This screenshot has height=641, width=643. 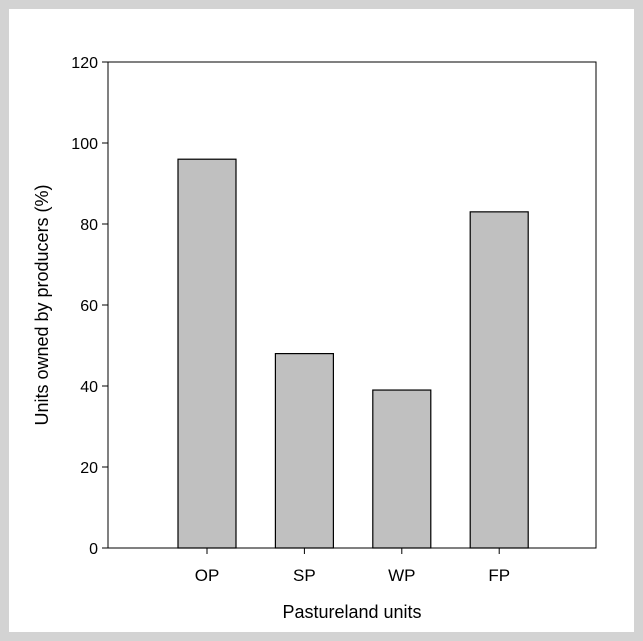 I want to click on x-tick-label-op: OP, so click(x=207, y=575).